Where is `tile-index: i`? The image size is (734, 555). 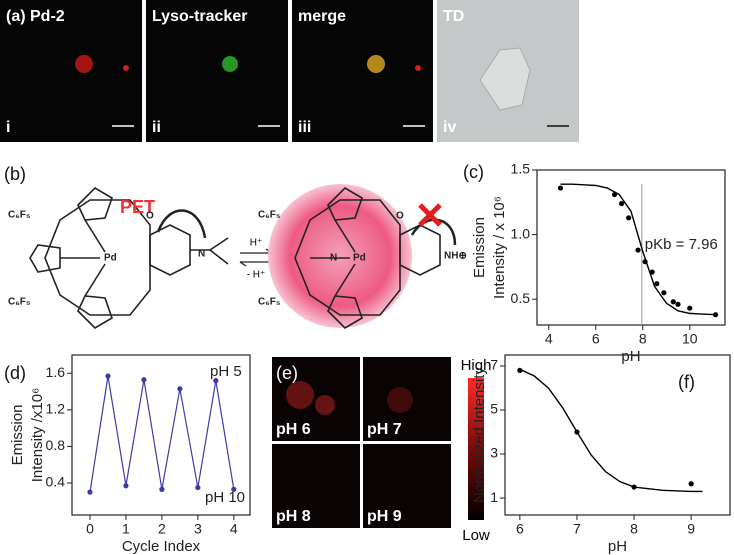
tile-index: i is located at coordinates (8, 127).